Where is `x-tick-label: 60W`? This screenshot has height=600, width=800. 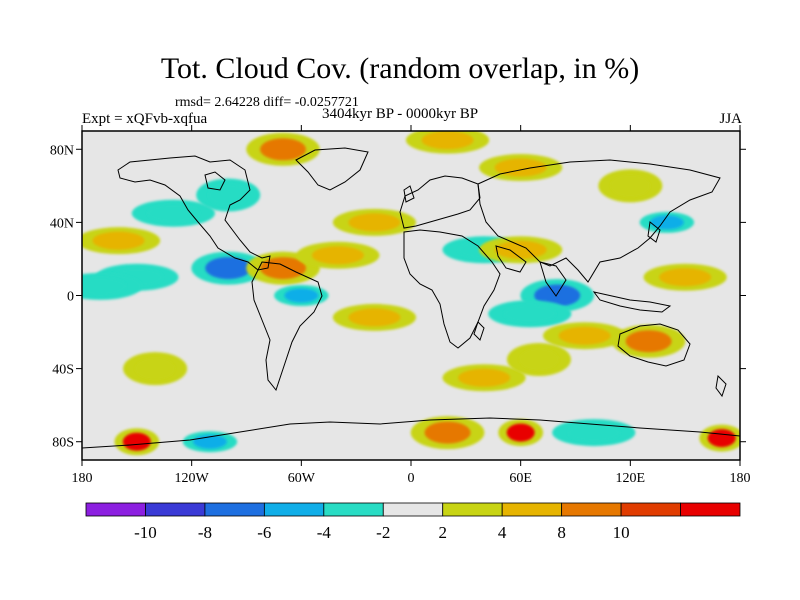
x-tick-label: 60W is located at coordinates (302, 478).